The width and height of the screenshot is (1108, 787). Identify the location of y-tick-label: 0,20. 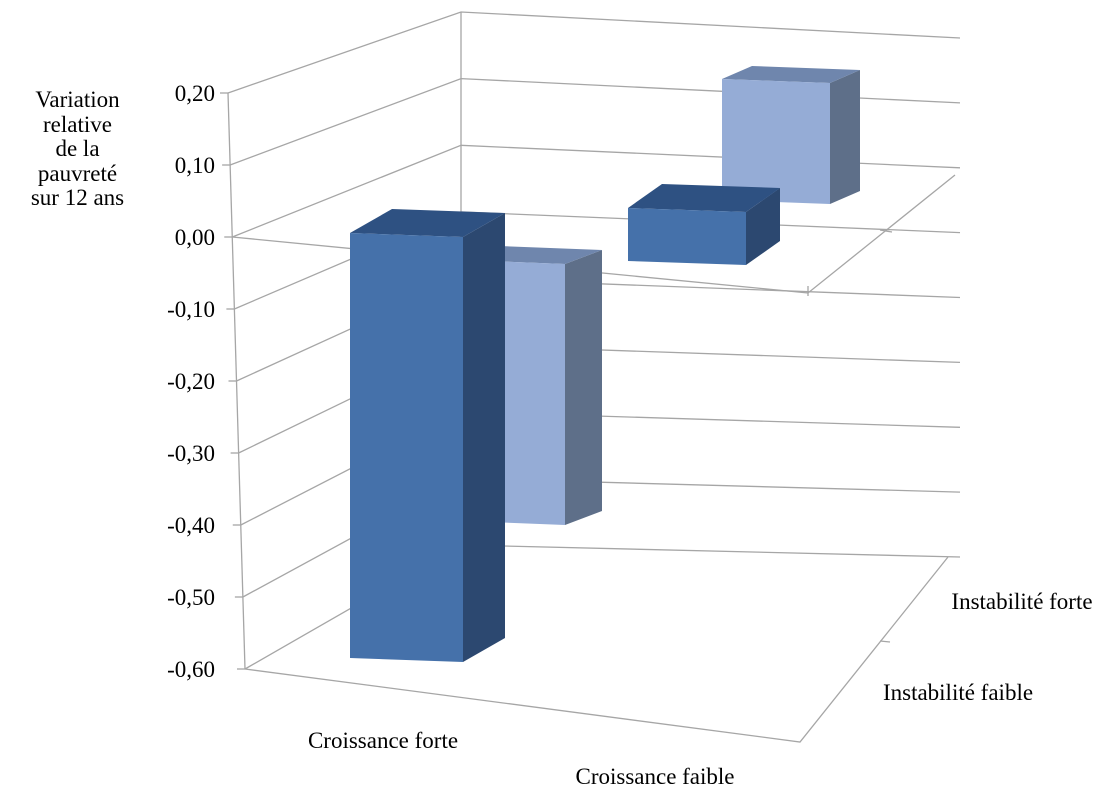
(195, 93).